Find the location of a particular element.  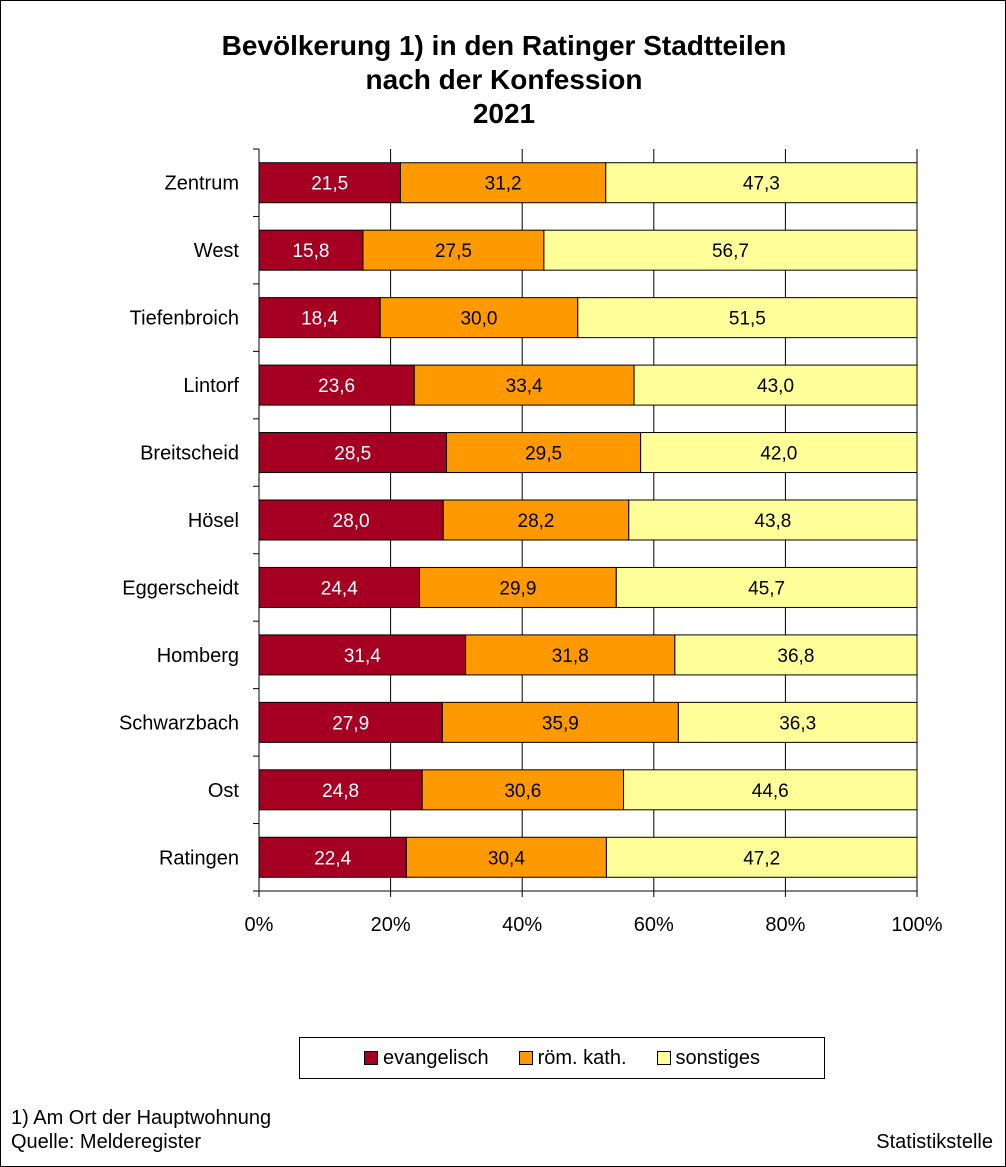

chart-legend: evangelisch röm. kath. sonstiges is located at coordinates (562, 1058).